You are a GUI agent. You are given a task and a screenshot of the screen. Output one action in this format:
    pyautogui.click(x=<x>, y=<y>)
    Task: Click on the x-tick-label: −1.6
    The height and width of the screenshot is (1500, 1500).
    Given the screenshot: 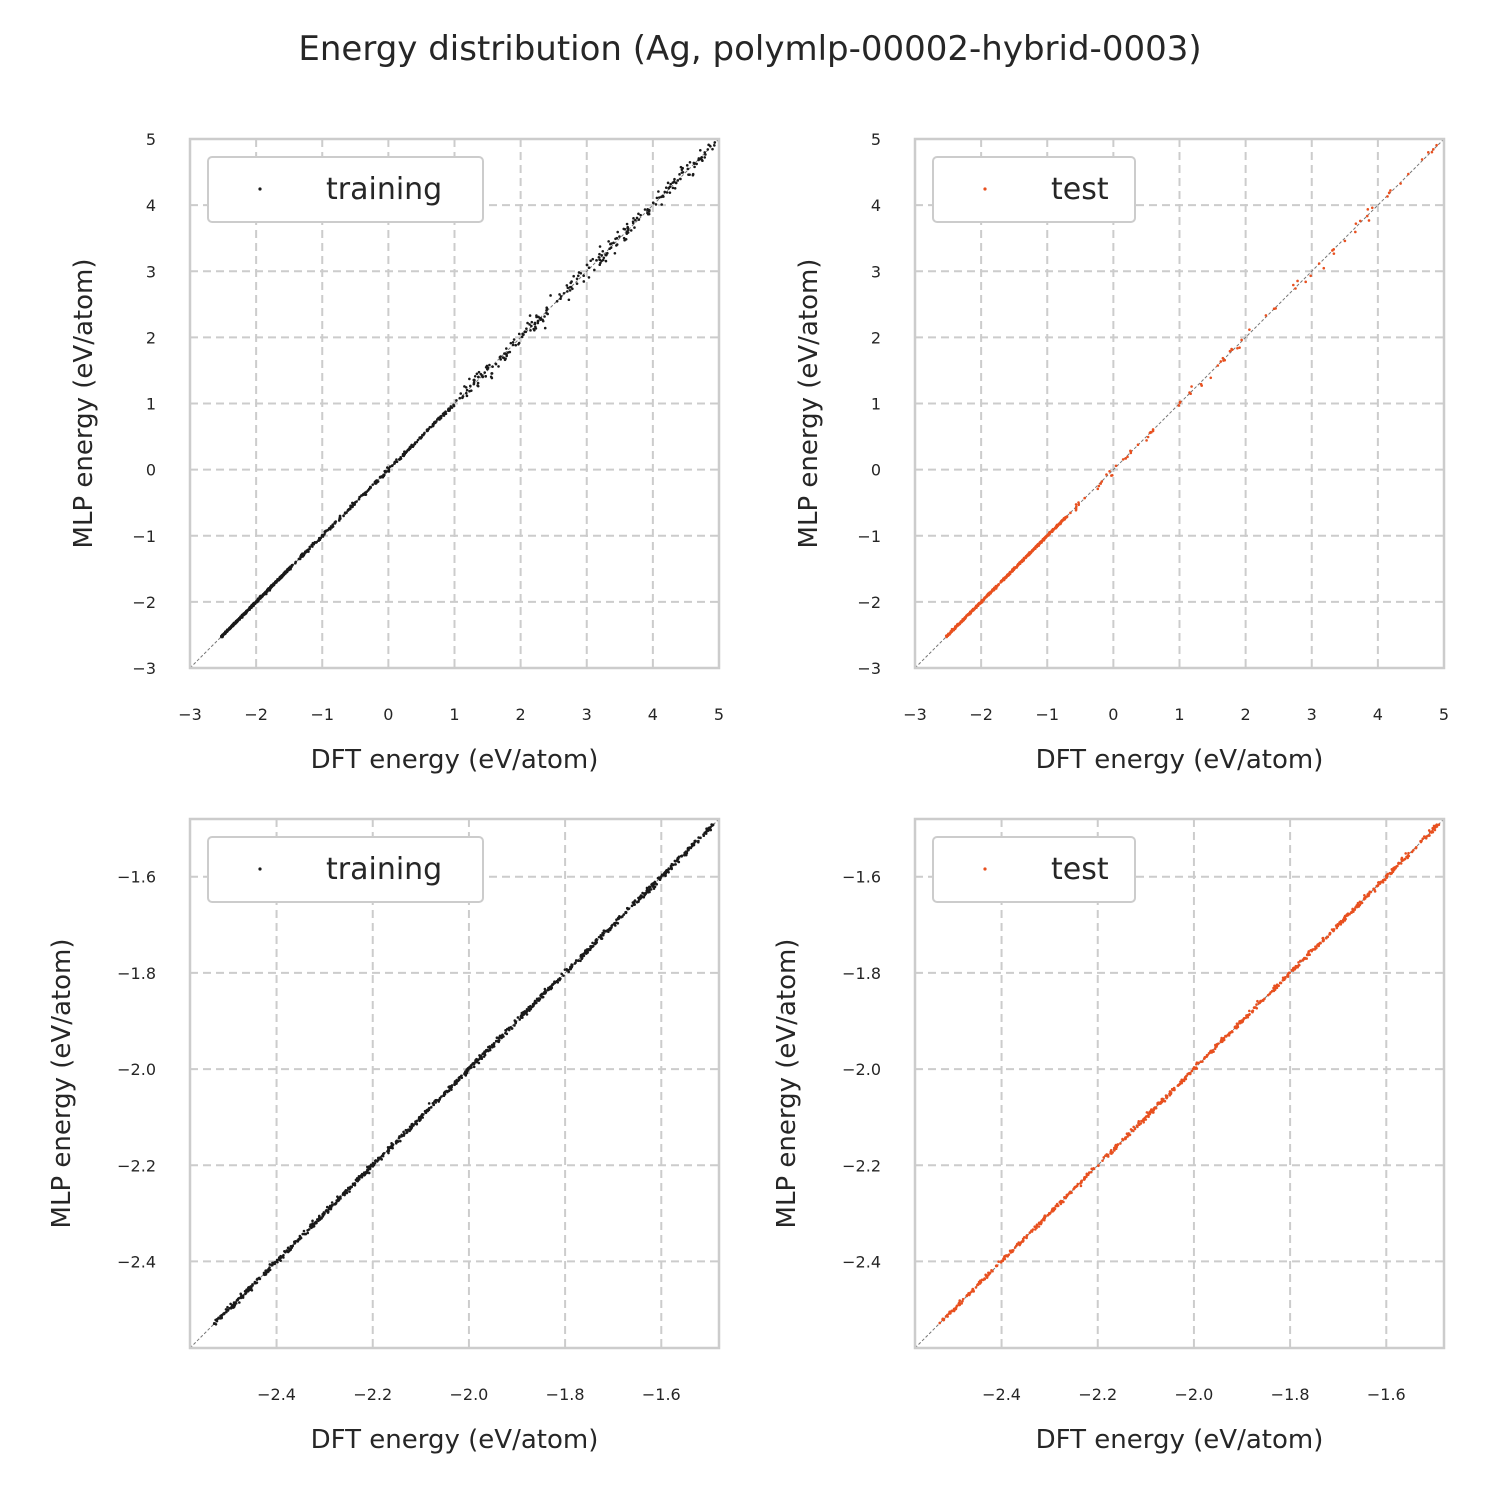 What is the action you would take?
    pyautogui.click(x=661, y=1394)
    